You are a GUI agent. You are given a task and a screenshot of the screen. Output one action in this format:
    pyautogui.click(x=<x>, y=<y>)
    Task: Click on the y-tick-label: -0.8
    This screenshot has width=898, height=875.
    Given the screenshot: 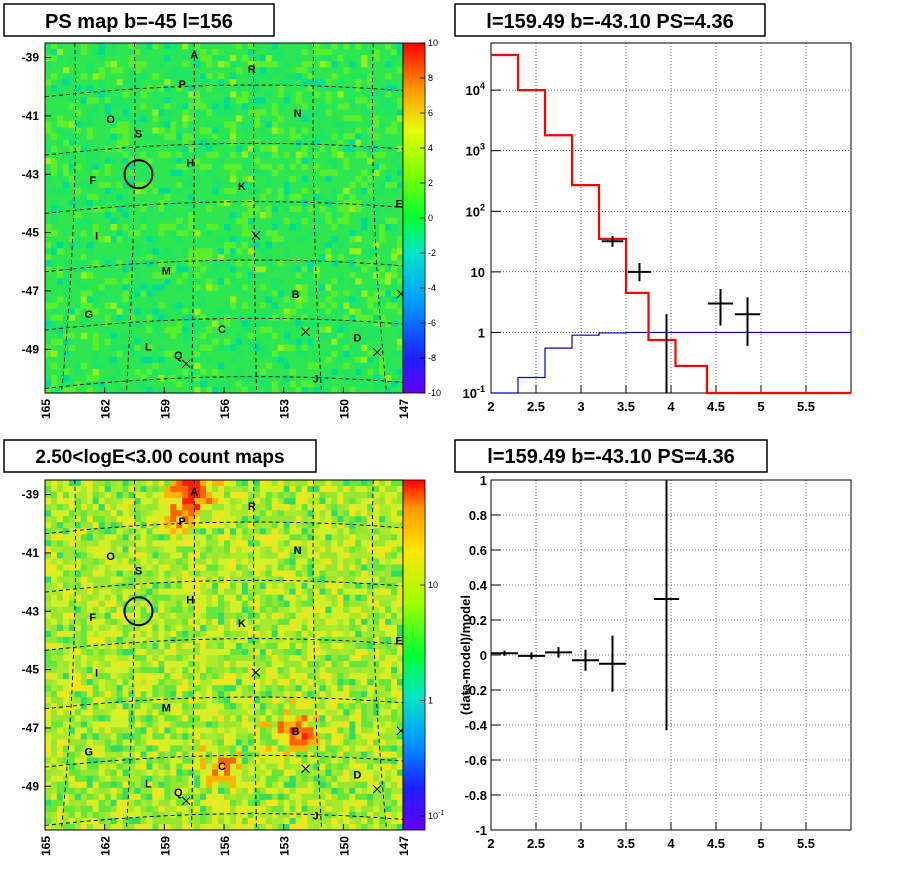 What is the action you would take?
    pyautogui.click(x=476, y=795)
    